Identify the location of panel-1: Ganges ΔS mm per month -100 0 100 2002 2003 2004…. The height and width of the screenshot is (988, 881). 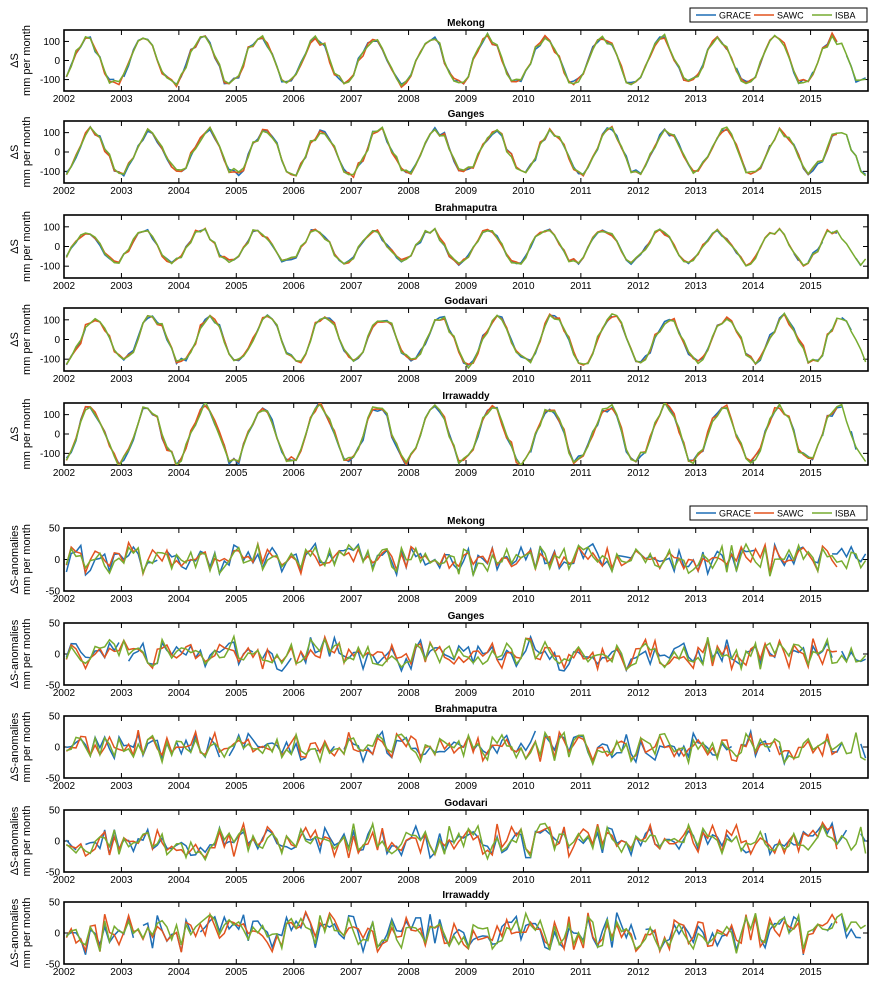
(439, 153).